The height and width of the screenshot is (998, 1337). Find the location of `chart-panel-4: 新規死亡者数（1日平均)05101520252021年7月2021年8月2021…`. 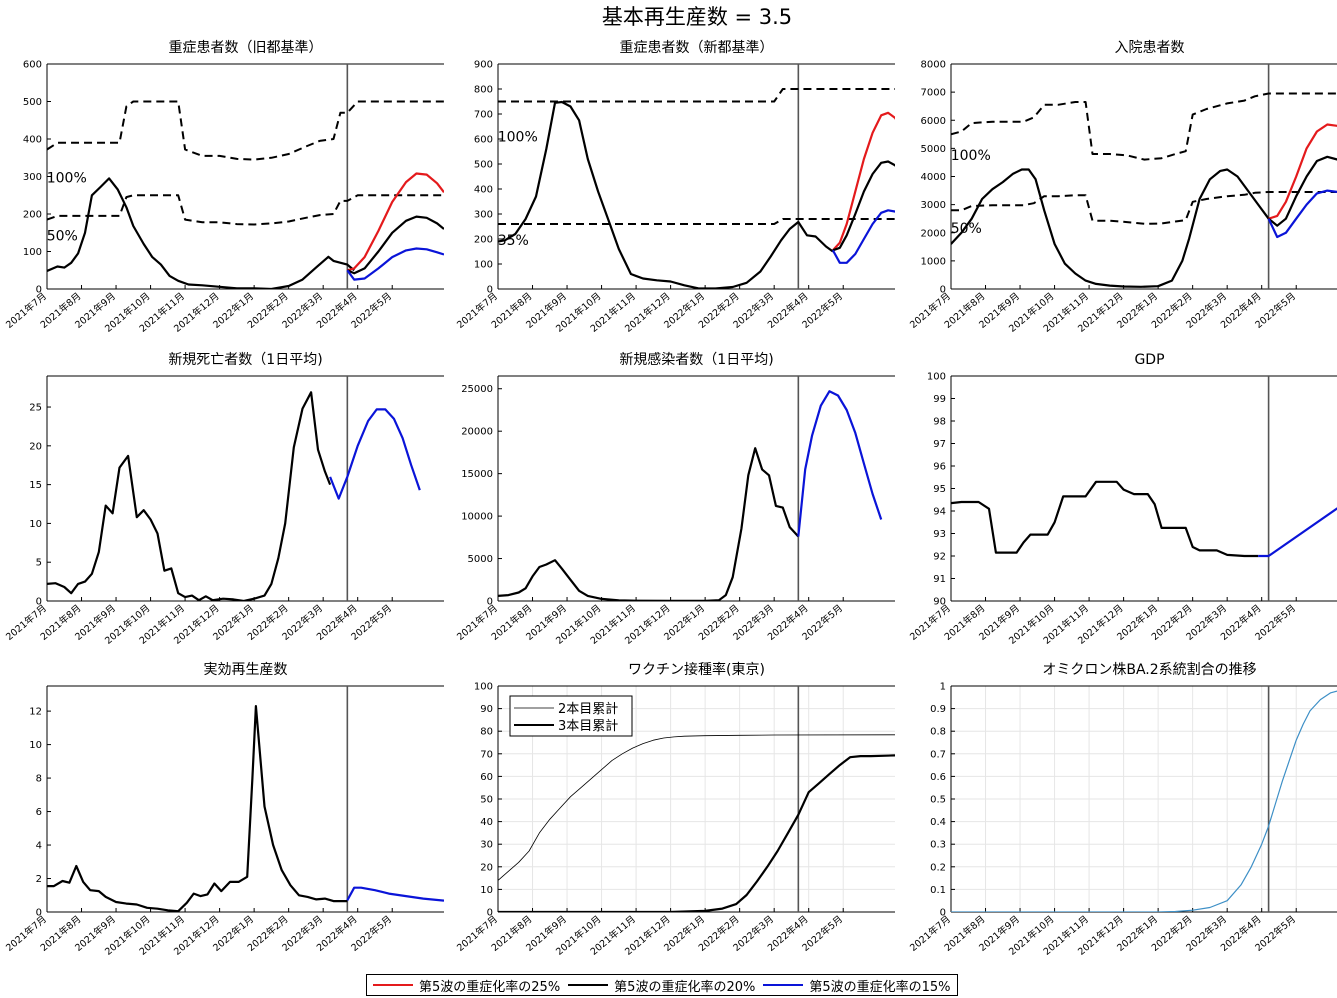

chart-panel-4: 新規死亡者数（1日平均)05101520252021年7月2021年8月2021… is located at coordinates (223, 499).